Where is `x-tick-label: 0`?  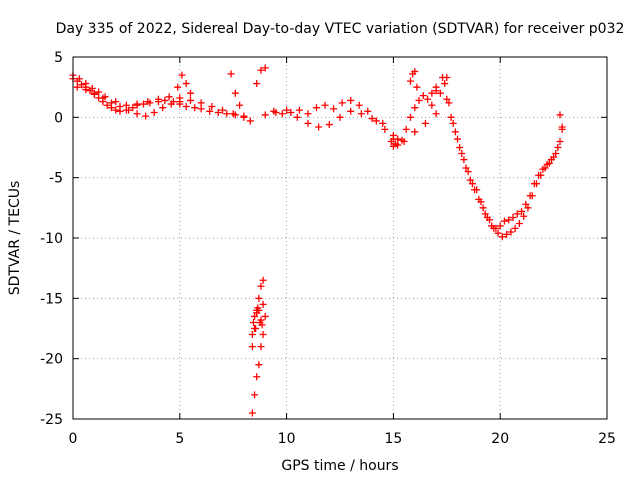
x-tick-label: 0 is located at coordinates (73, 439).